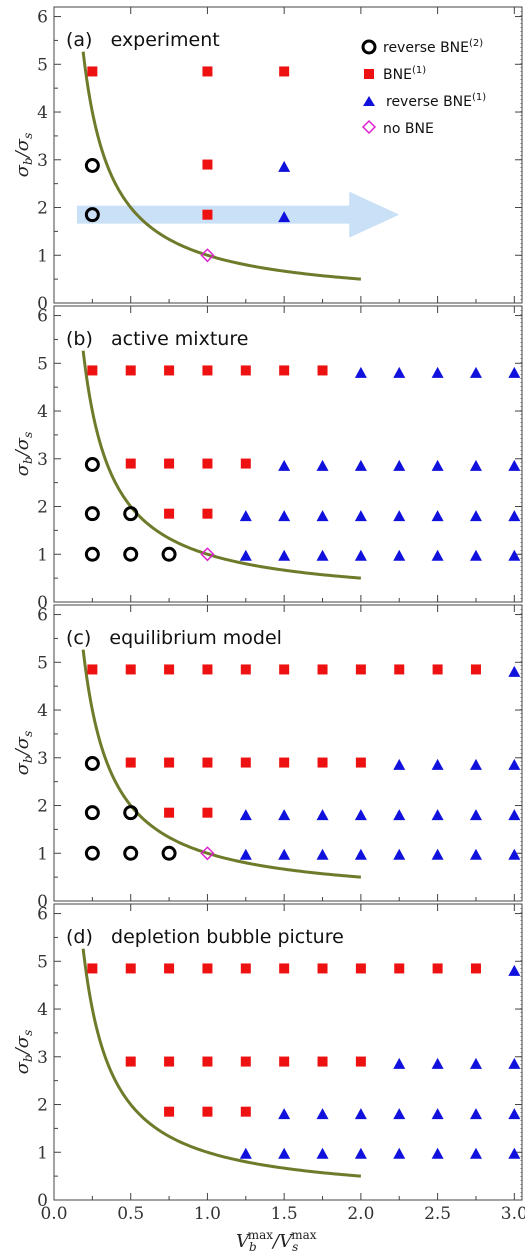 This screenshot has height=1251, width=525. I want to click on legend-label-reverse-bne-2: reverse BNE(2), so click(433, 47).